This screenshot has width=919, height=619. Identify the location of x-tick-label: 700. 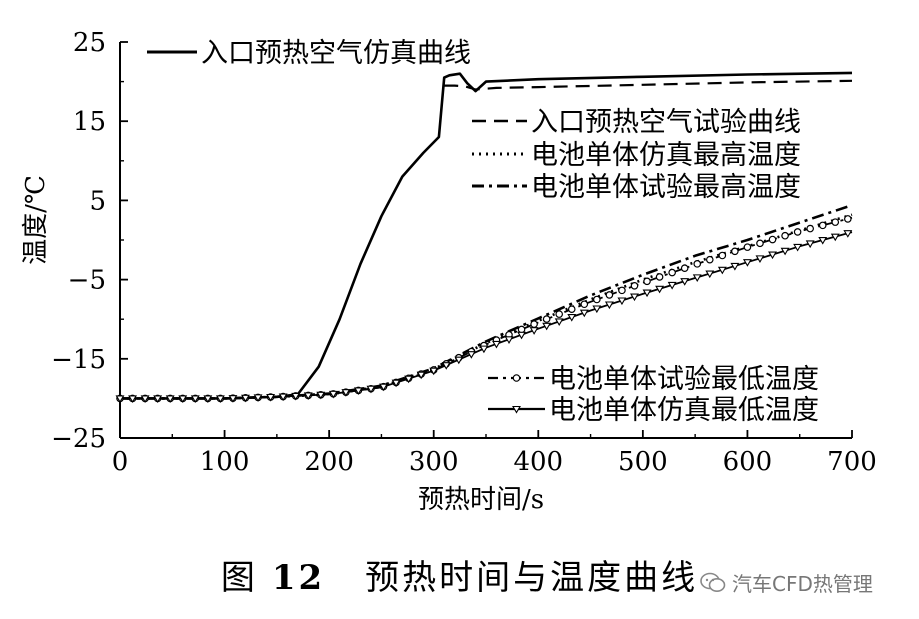
(852, 462).